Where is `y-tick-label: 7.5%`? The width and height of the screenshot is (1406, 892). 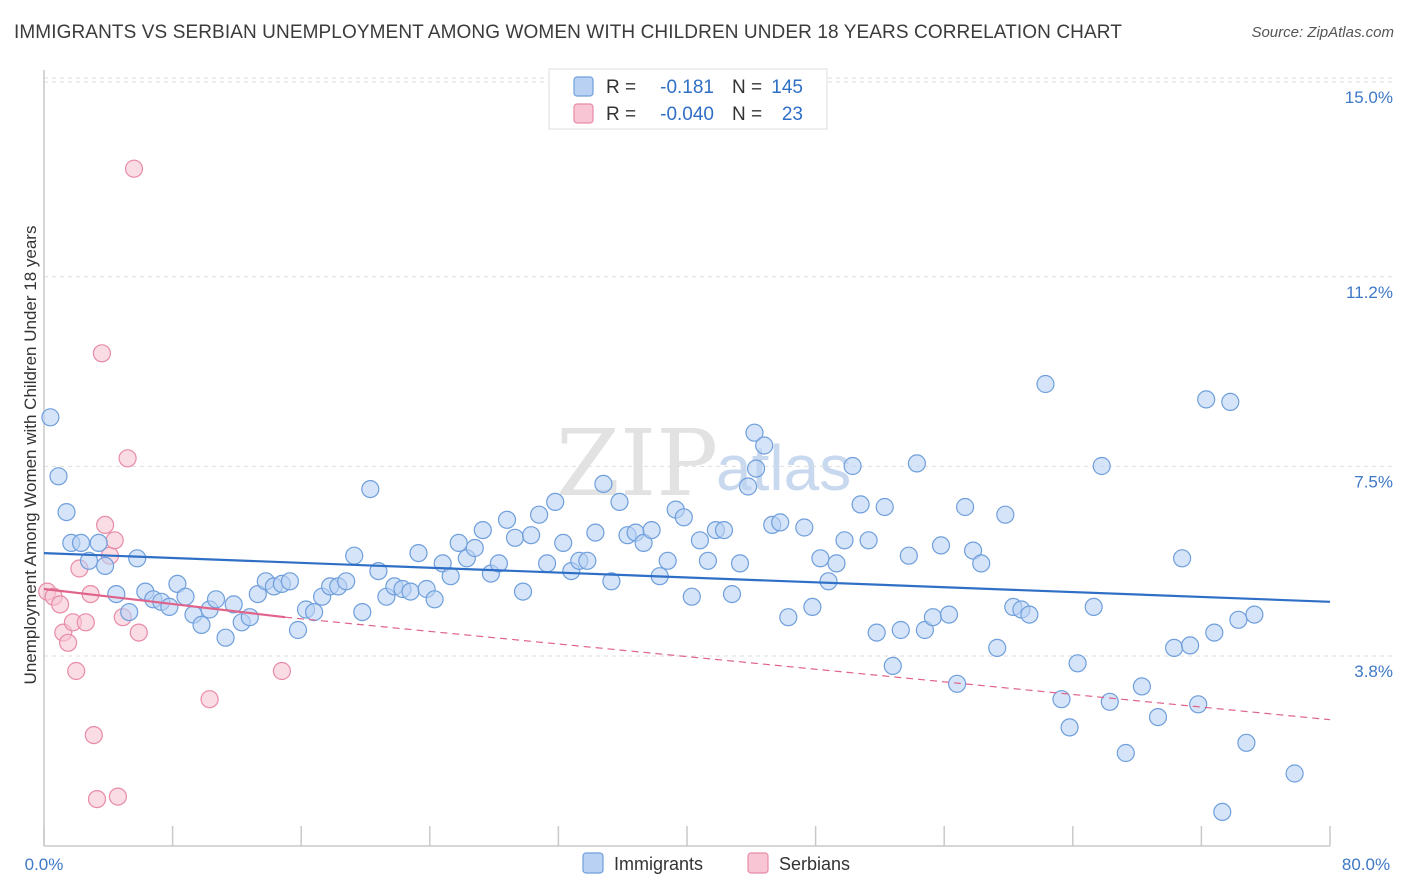 y-tick-label: 7.5% is located at coordinates (1373, 481).